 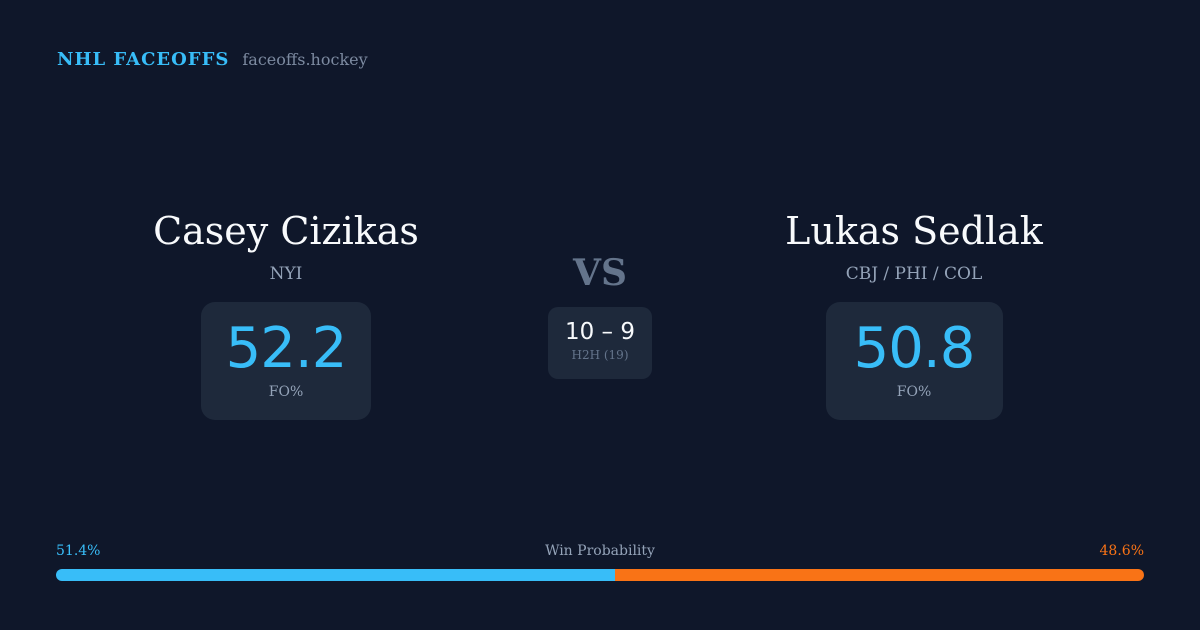 I want to click on vs-label: VS, so click(x=600, y=273).